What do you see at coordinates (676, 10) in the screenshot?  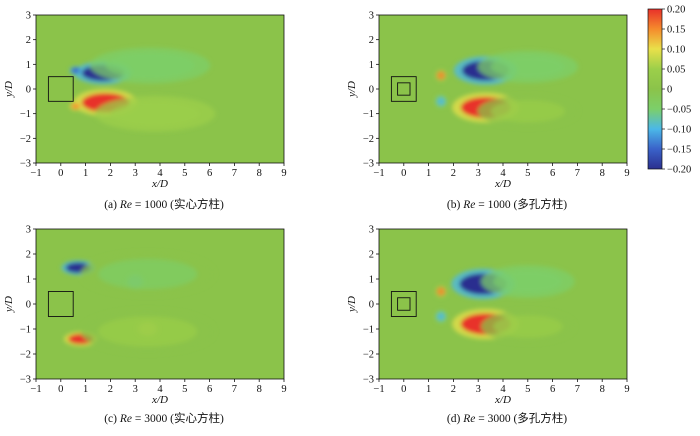 I see `colorbar-tick-label: 0.20` at bounding box center [676, 10].